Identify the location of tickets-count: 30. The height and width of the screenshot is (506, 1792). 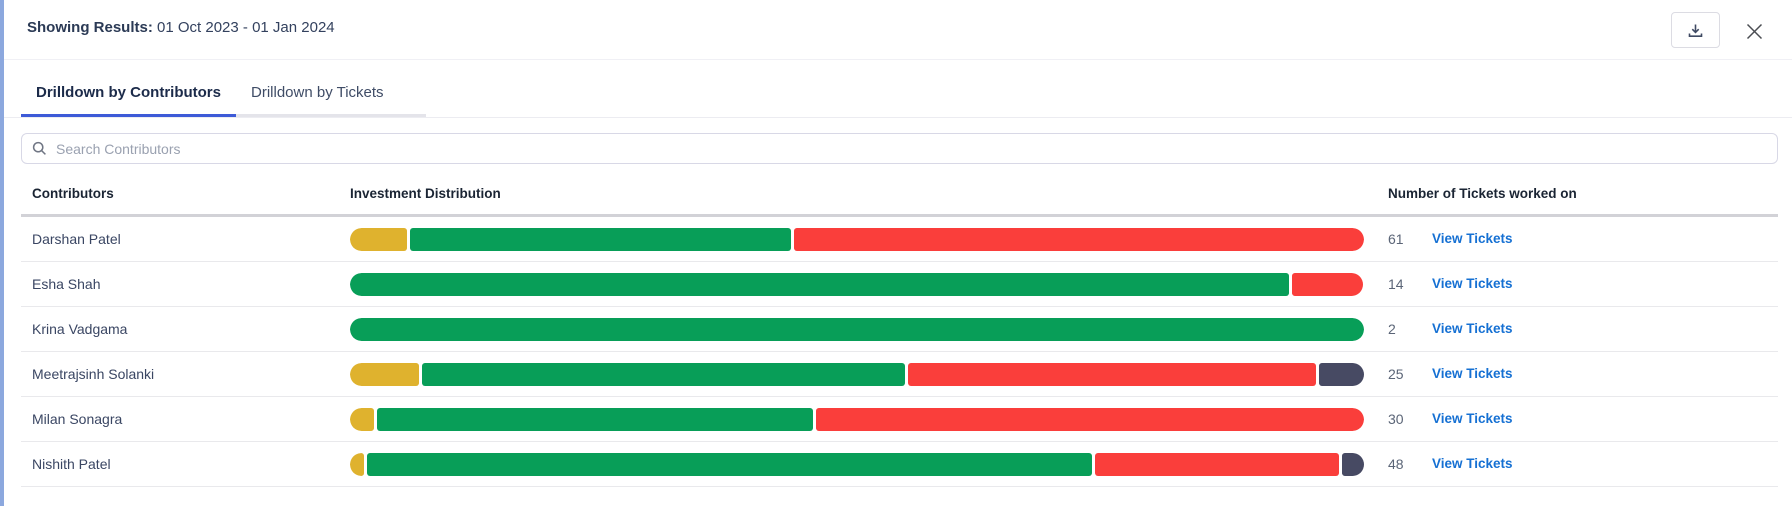
(1396, 419).